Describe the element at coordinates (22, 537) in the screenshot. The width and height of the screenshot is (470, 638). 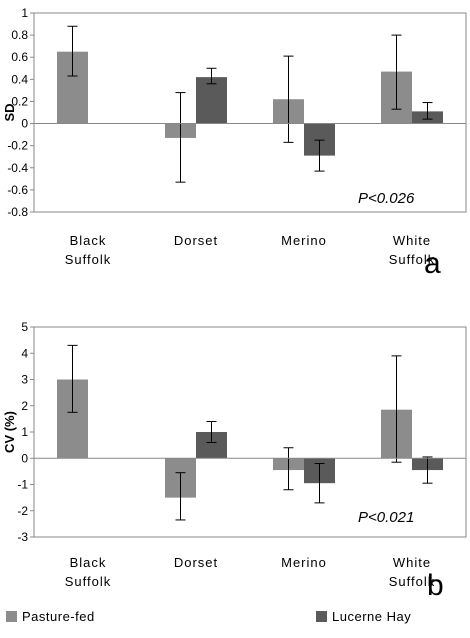
I see `y-tick-label: -3` at that location.